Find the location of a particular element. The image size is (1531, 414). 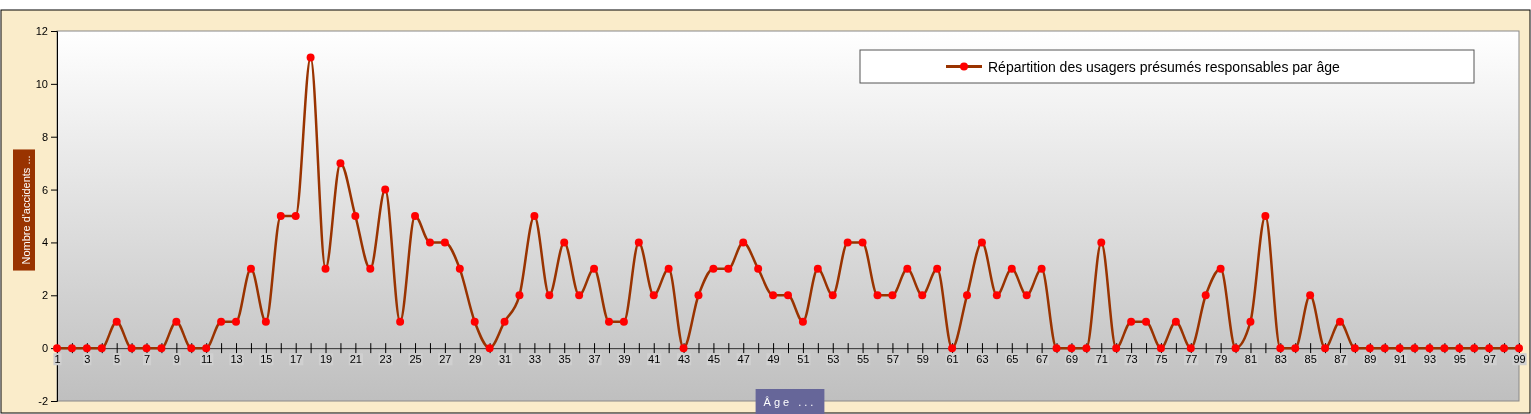

x-tick-label: 25 is located at coordinates (415, 359).